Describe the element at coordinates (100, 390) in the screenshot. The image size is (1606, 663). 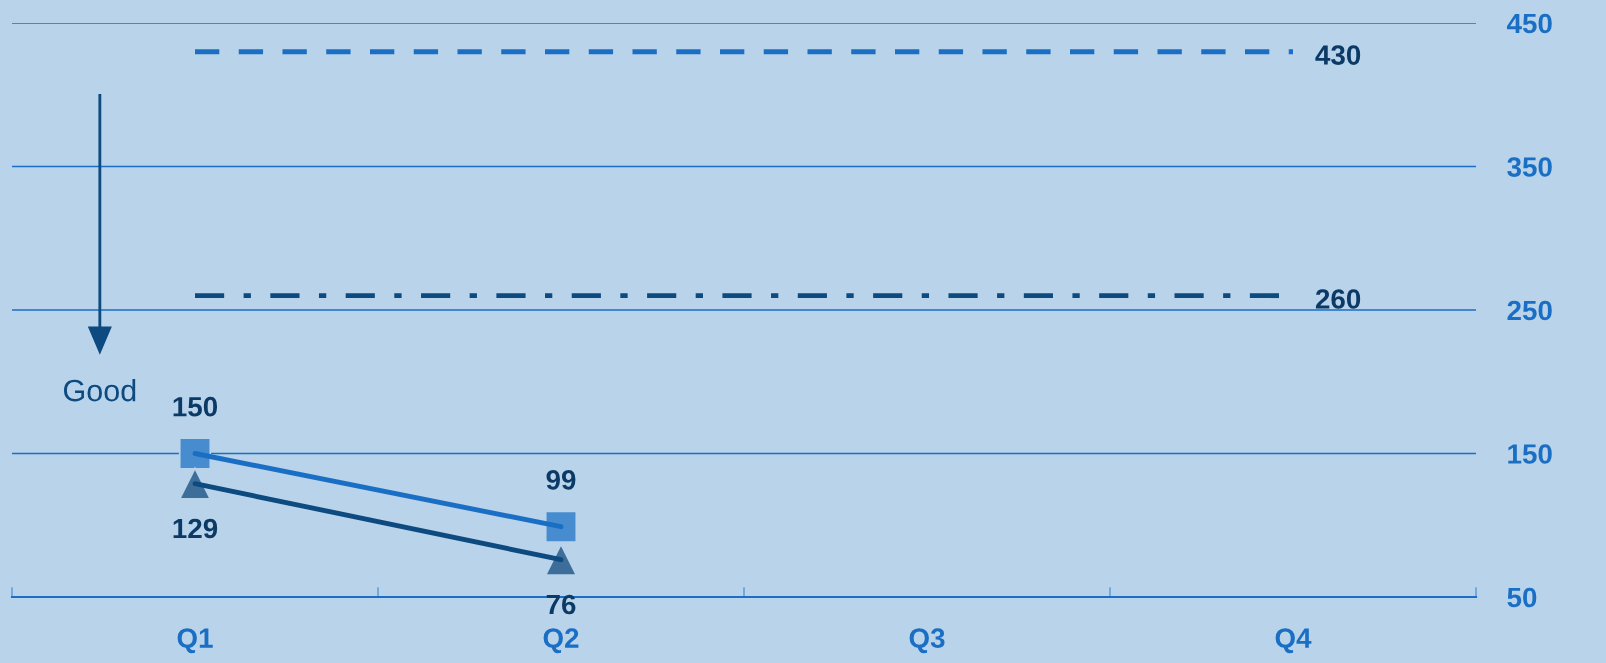
I see `annotation: Good` at that location.